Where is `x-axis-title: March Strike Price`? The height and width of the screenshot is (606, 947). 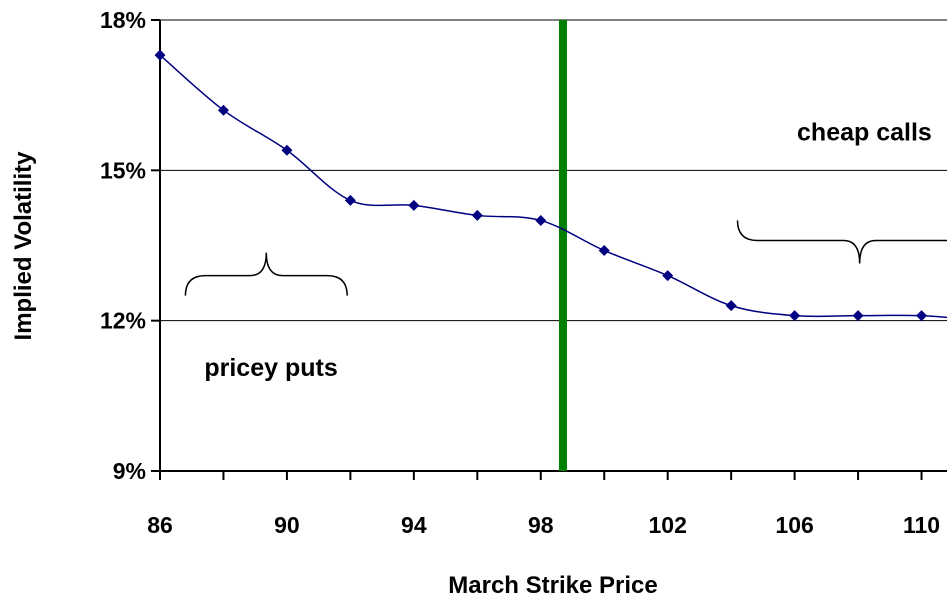 x-axis-title: March Strike Price is located at coordinates (552, 585).